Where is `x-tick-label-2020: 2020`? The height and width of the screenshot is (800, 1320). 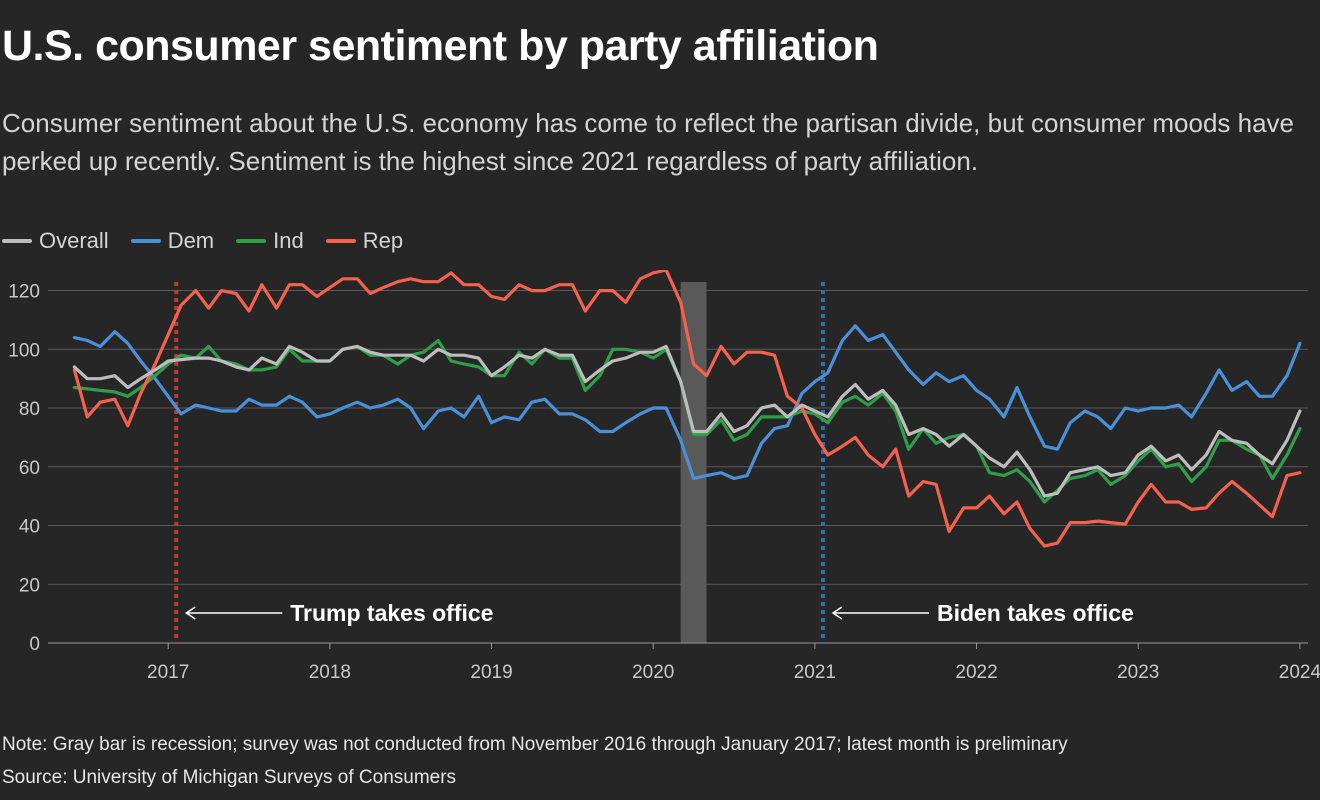 x-tick-label-2020: 2020 is located at coordinates (653, 672).